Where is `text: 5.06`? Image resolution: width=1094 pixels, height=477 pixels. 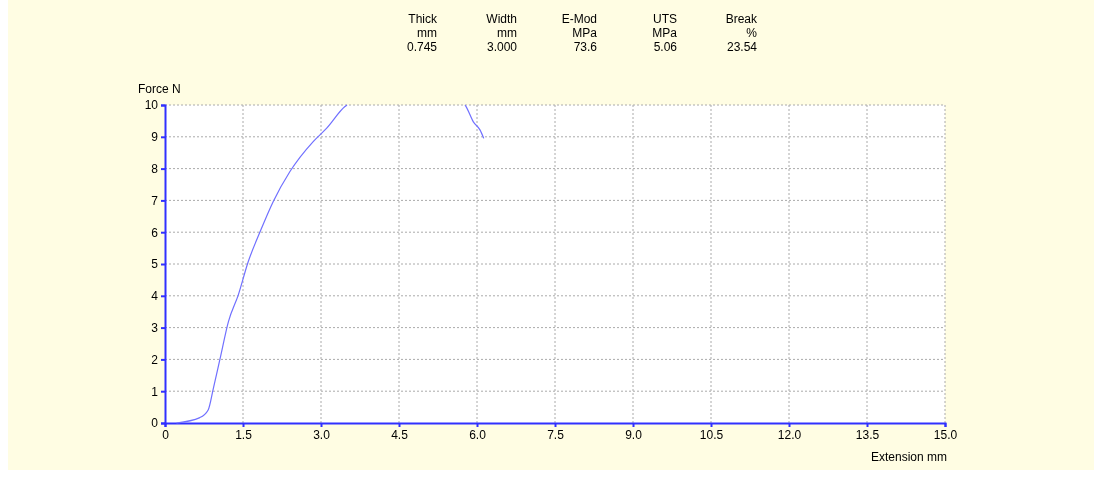 text: 5.06 is located at coordinates (665, 47).